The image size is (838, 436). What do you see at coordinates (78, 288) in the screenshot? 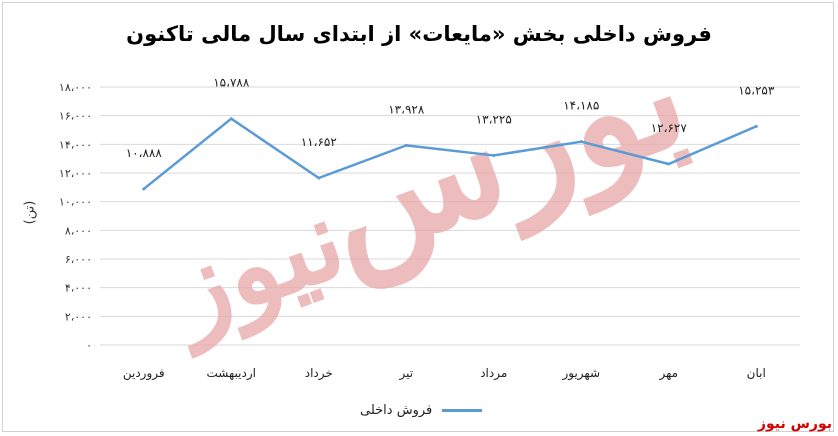
I see `y-tick-label: ۴،۰۰۰` at bounding box center [78, 288].